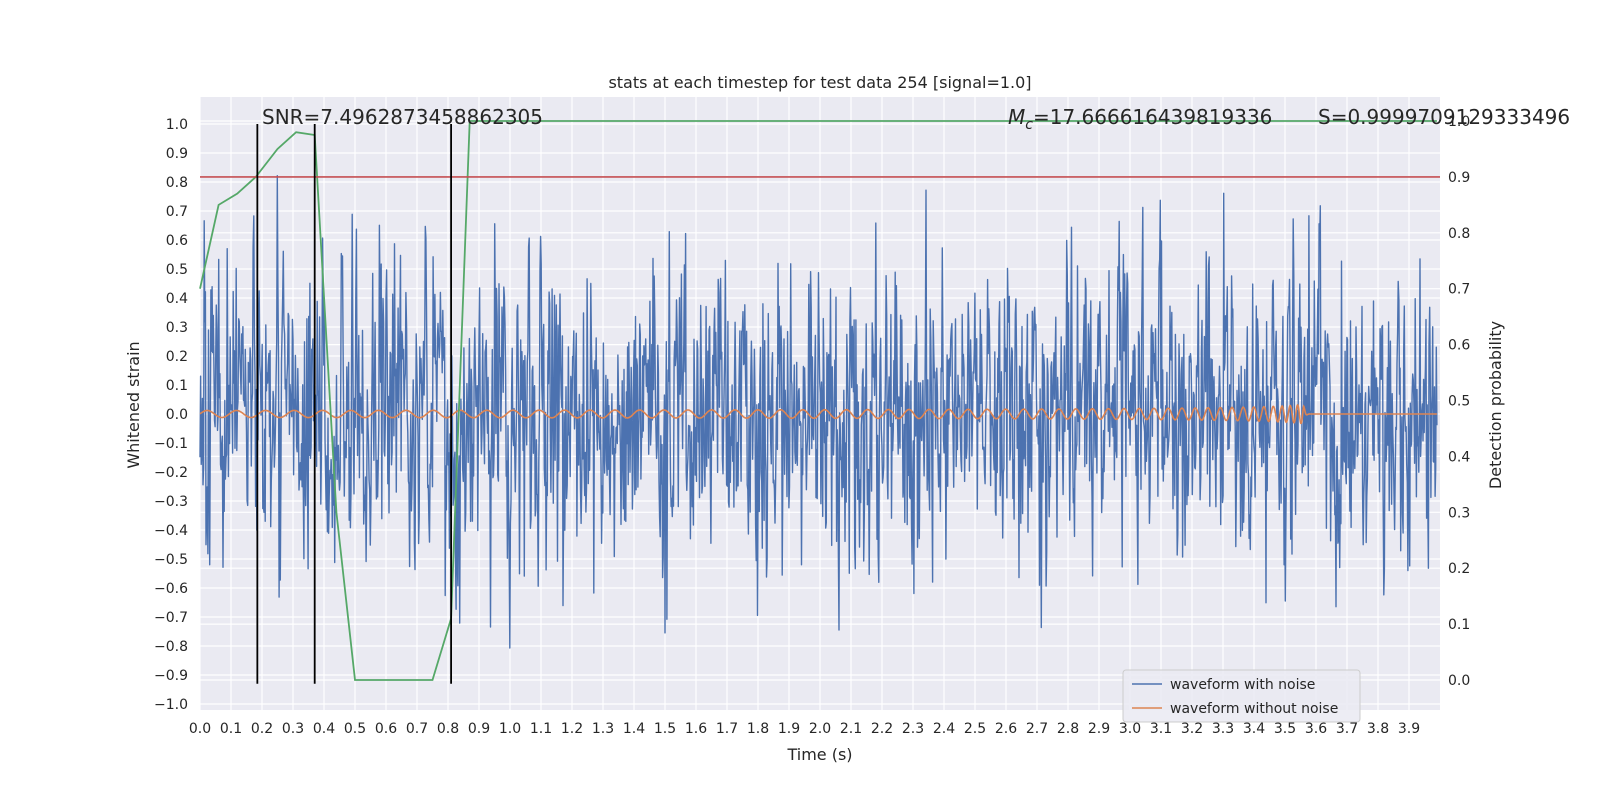 The image size is (1600, 800). Describe the element at coordinates (1242, 685) in the screenshot. I see `legend-label-noise: waveform with noise` at that location.